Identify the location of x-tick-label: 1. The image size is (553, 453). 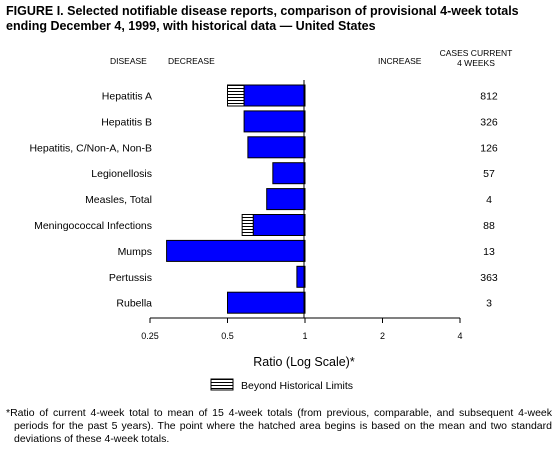
(304, 336).